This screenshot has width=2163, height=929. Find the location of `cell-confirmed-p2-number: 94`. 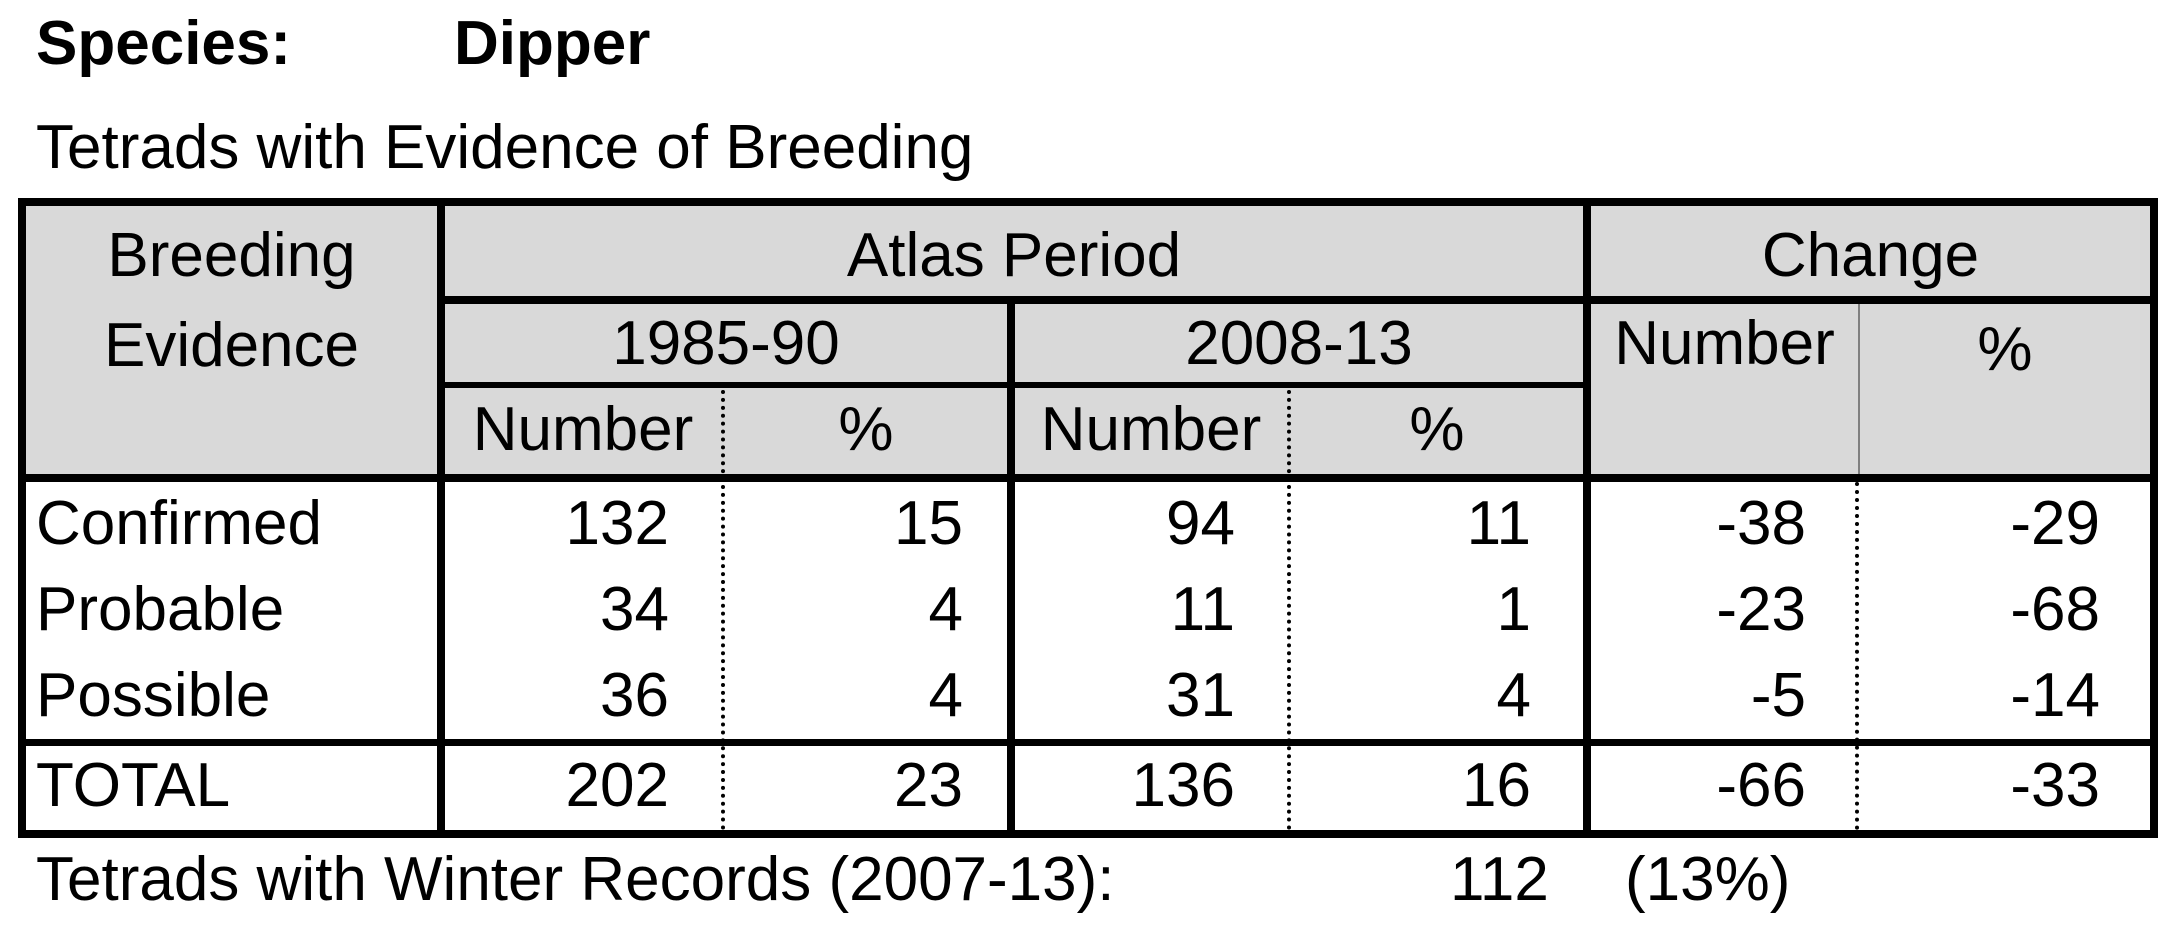

cell-confirmed-p2-number: 94 is located at coordinates (1200, 523).